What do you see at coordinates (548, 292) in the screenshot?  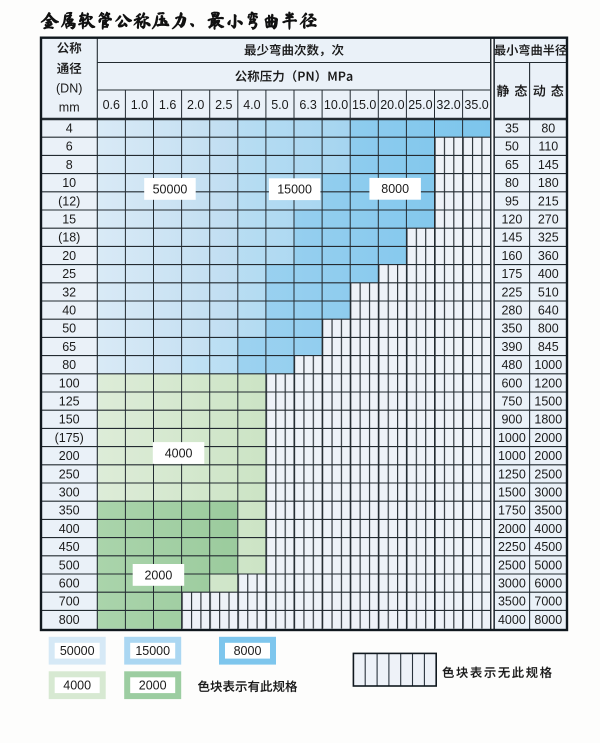 I see `svg-text: 510` at bounding box center [548, 292].